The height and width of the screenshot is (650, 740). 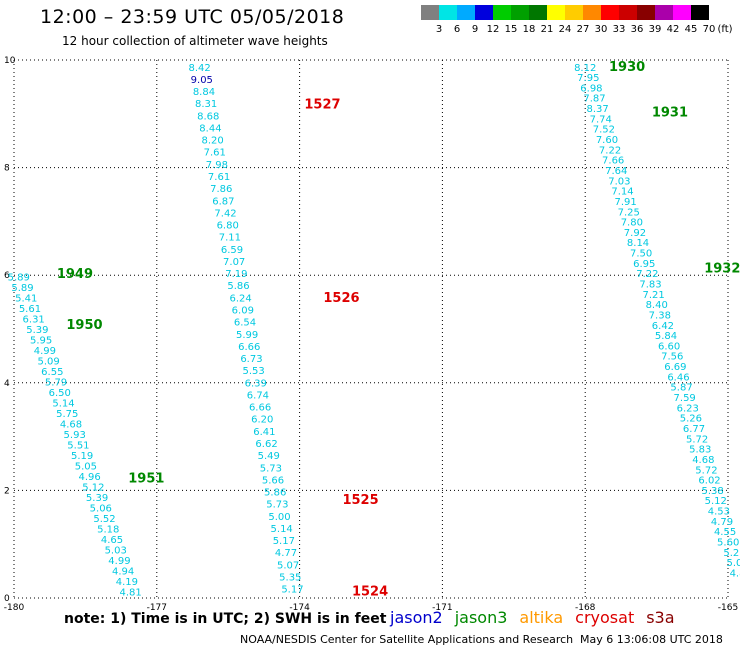 I want to click on wave-height-value: 8.42, so click(x=200, y=68).